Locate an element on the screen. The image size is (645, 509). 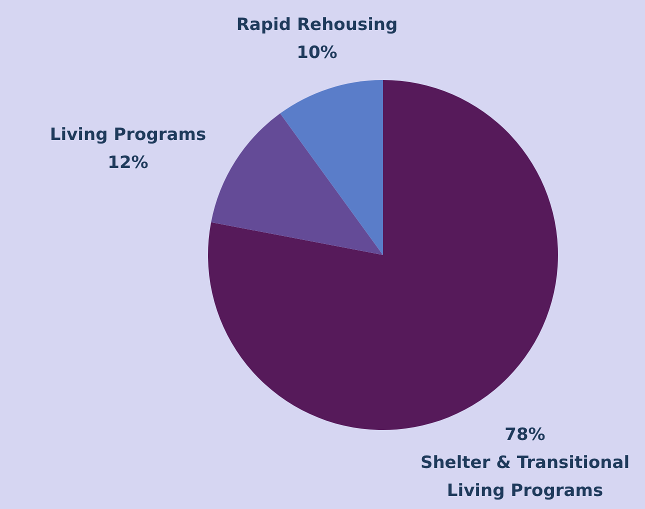
data-label: 12% is located at coordinates (128, 163).